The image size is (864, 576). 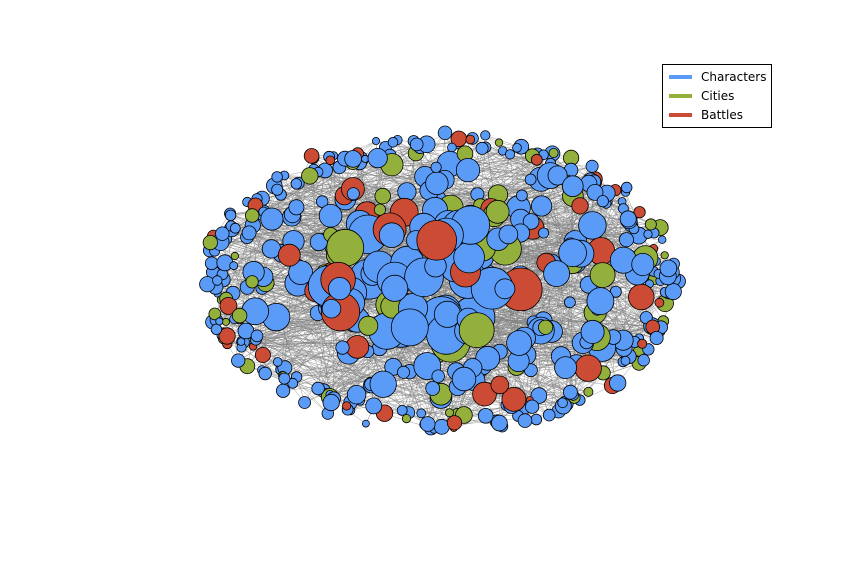 What do you see at coordinates (734, 76) in the screenshot?
I see `legend-label-characters: Characters` at bounding box center [734, 76].